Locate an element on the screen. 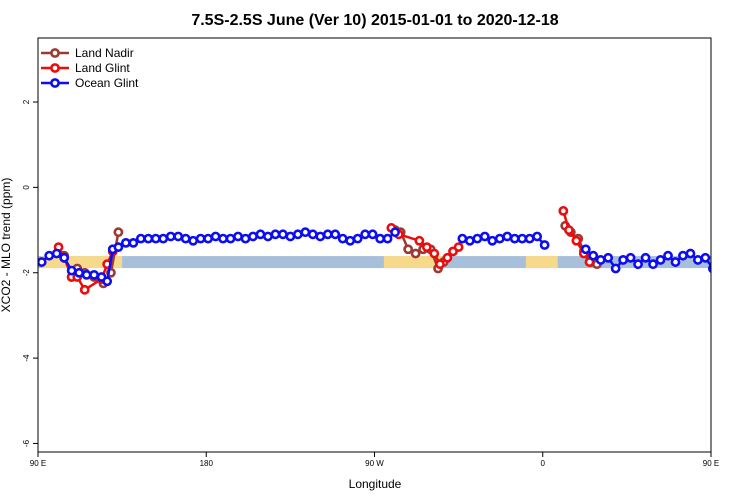 This screenshot has height=500, width=750. x-tick-label: 90 E is located at coordinates (711, 463).